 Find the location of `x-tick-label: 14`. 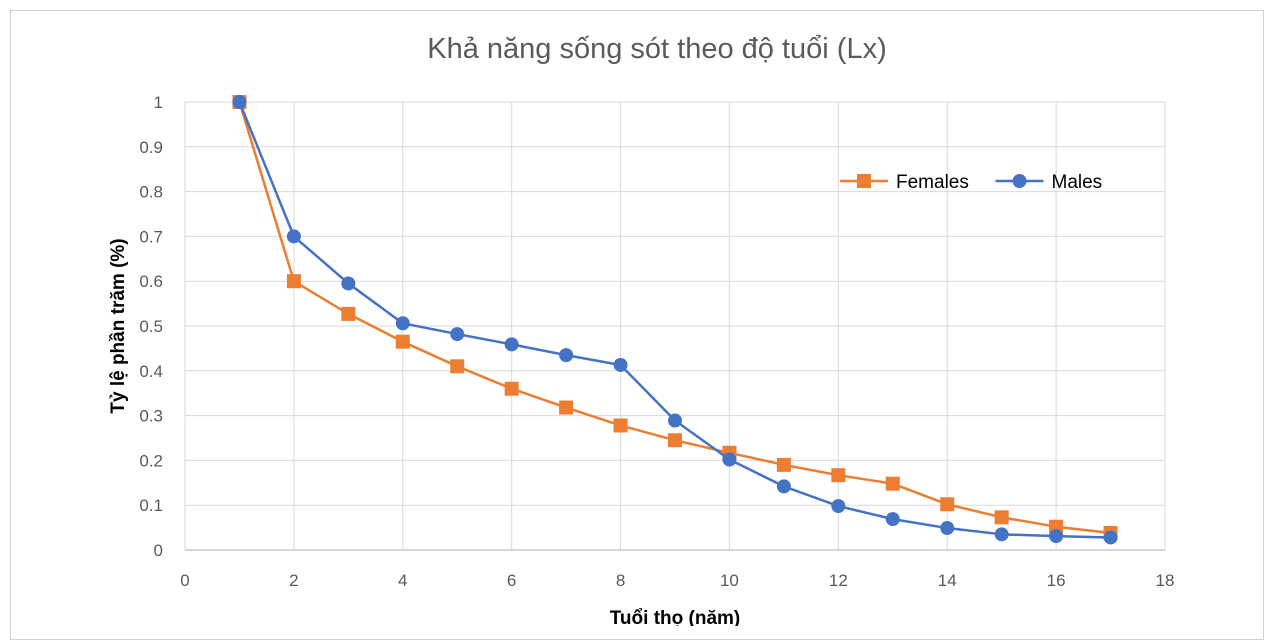

x-tick-label: 14 is located at coordinates (947, 580).